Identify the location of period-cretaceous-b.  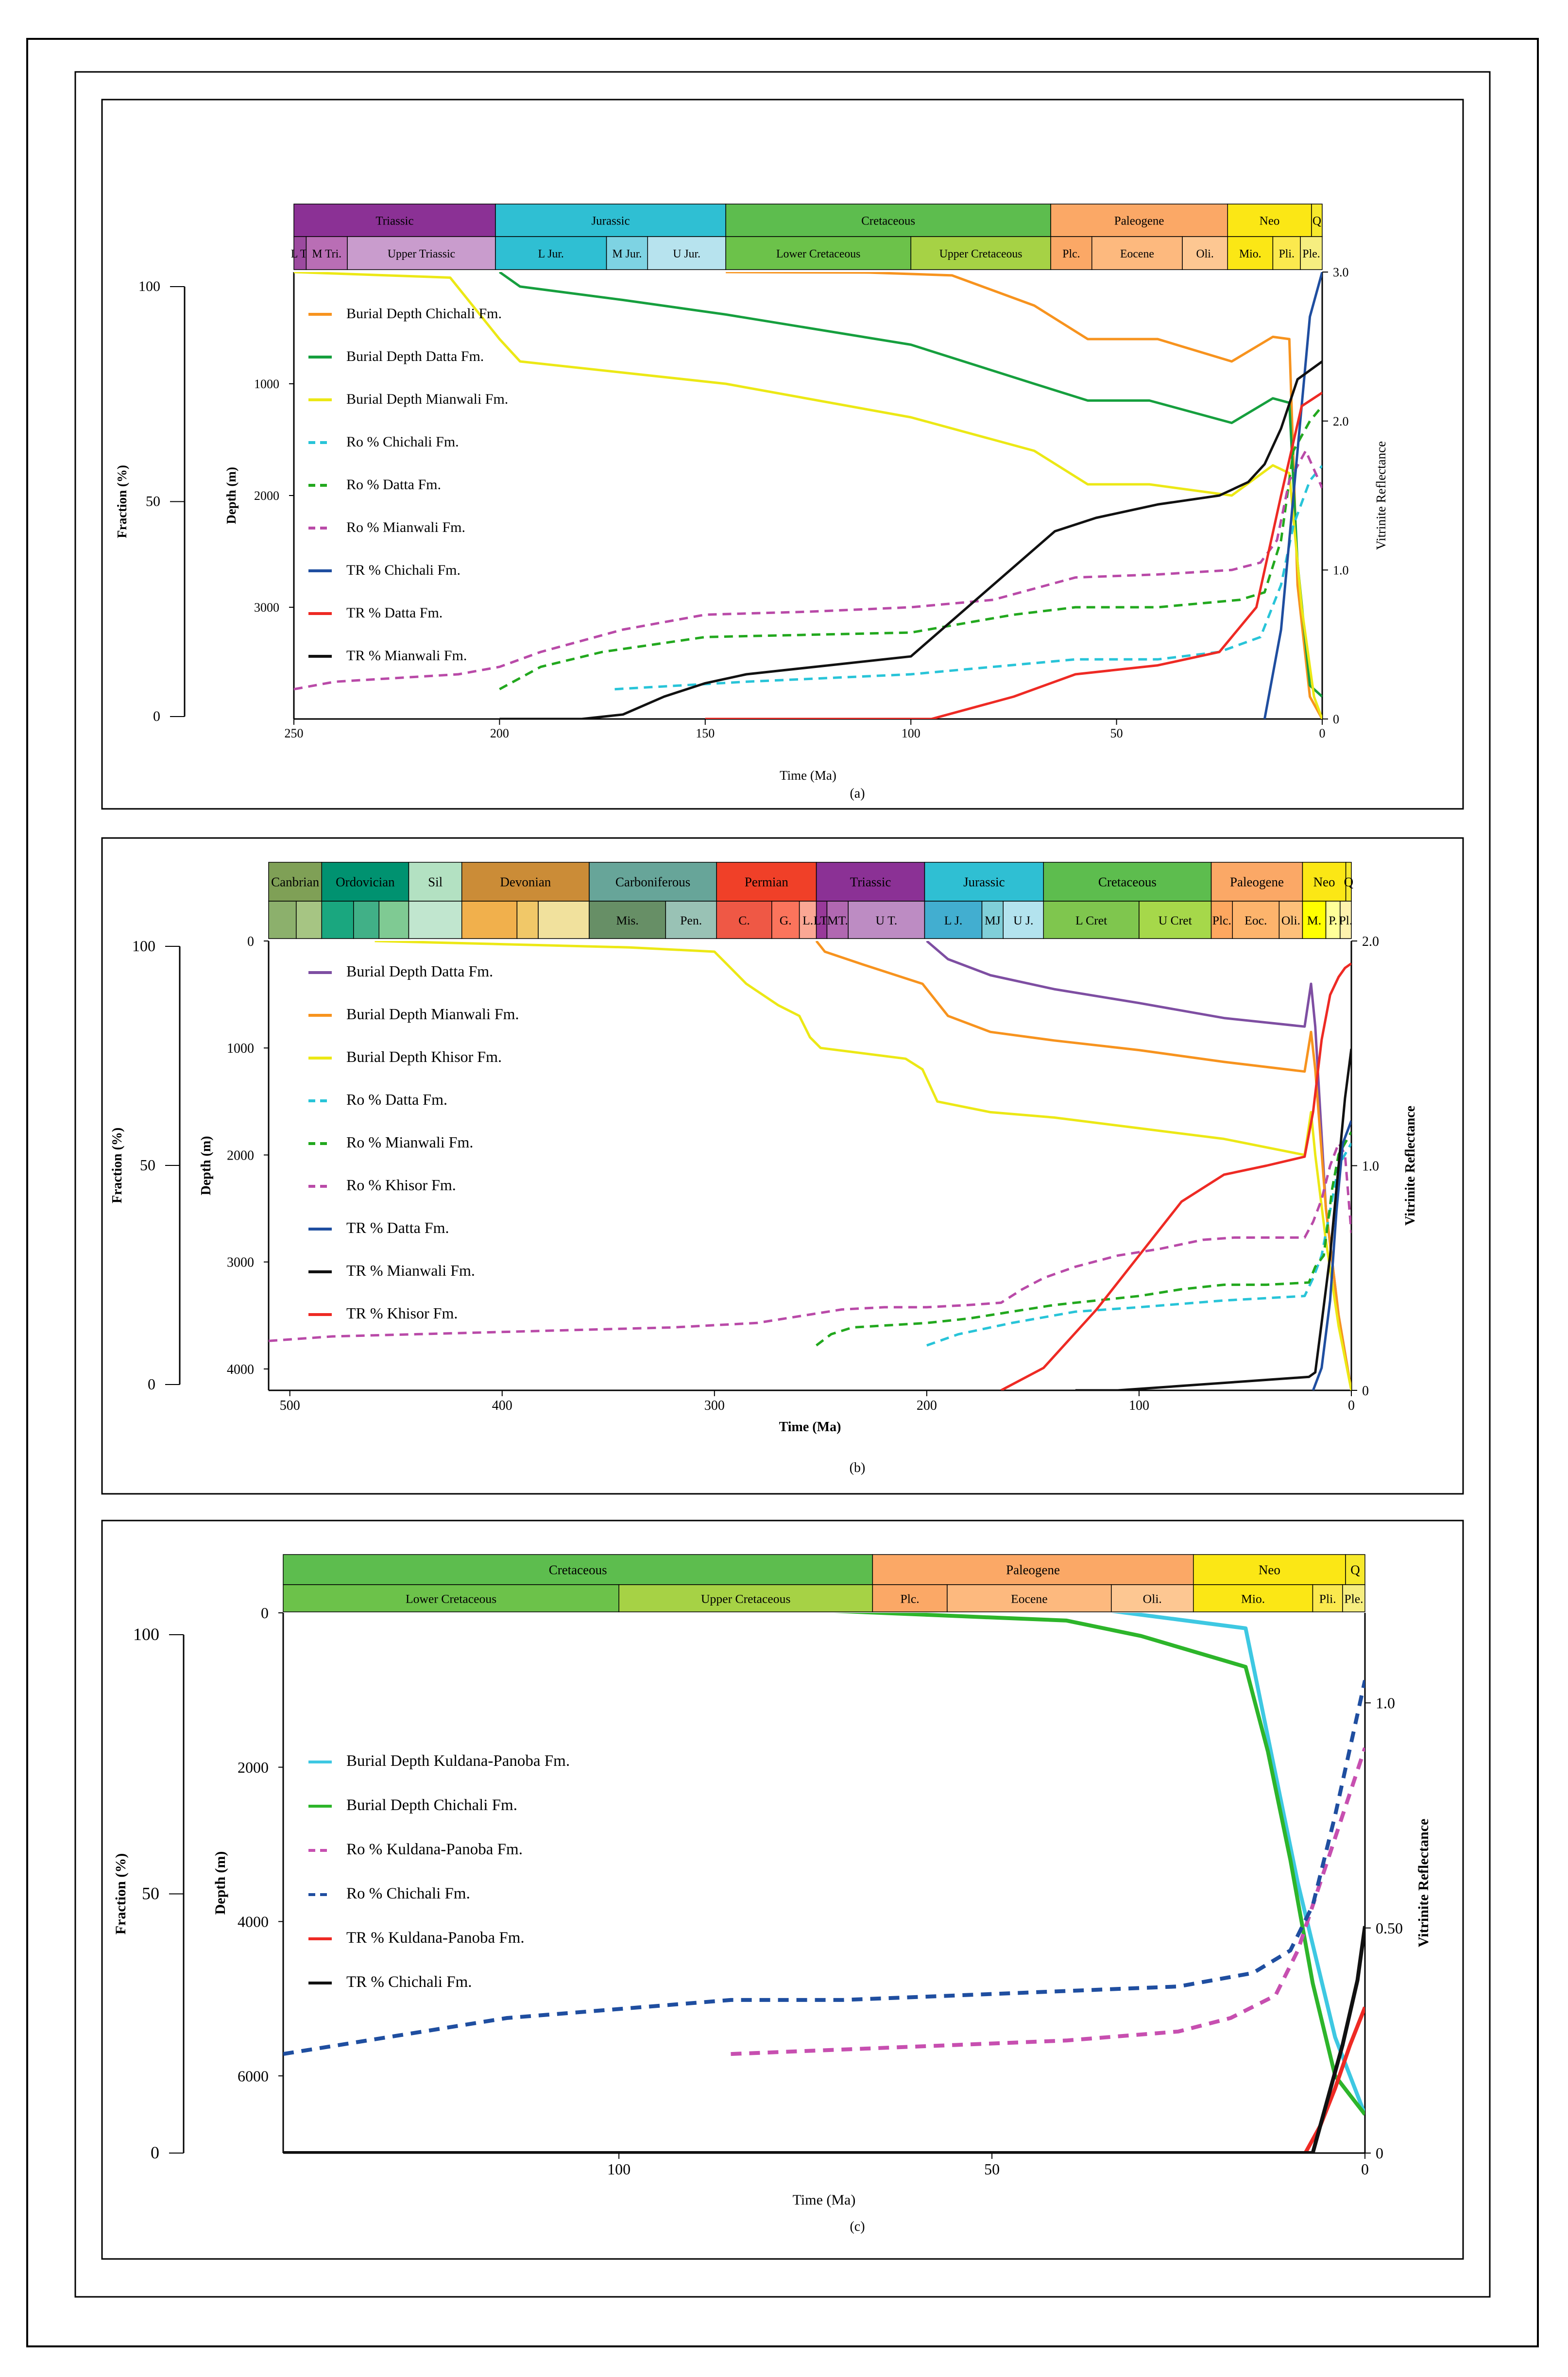
(1127, 882).